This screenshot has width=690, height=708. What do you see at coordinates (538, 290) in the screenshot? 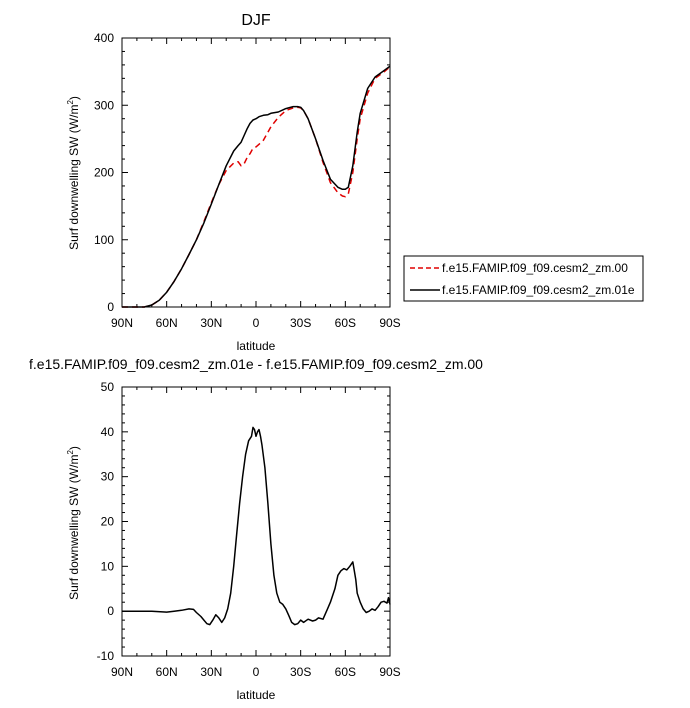
I see `legend-label-1: f.e15.FAMIP.f09_f09.cesm2_zm.01e` at bounding box center [538, 290].